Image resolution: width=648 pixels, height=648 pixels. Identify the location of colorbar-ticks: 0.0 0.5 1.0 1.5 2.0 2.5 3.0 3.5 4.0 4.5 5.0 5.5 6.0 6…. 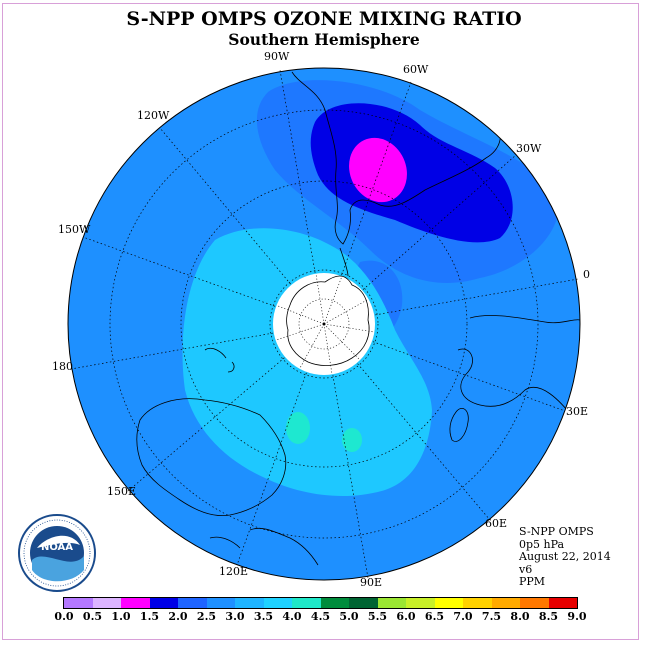
(324, 617).